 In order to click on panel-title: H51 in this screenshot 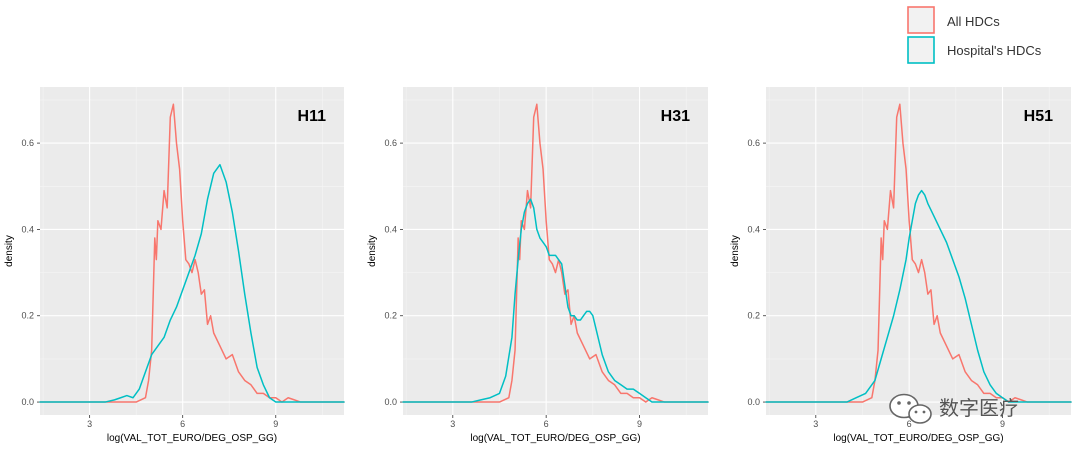, I will do `click(1038, 116)`.